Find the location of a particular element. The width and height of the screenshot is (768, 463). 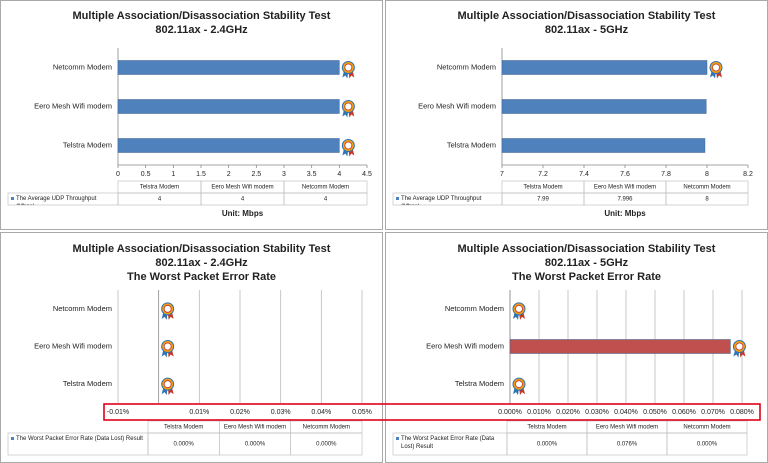

x-tick-label: 0.04% is located at coordinates (321, 412).